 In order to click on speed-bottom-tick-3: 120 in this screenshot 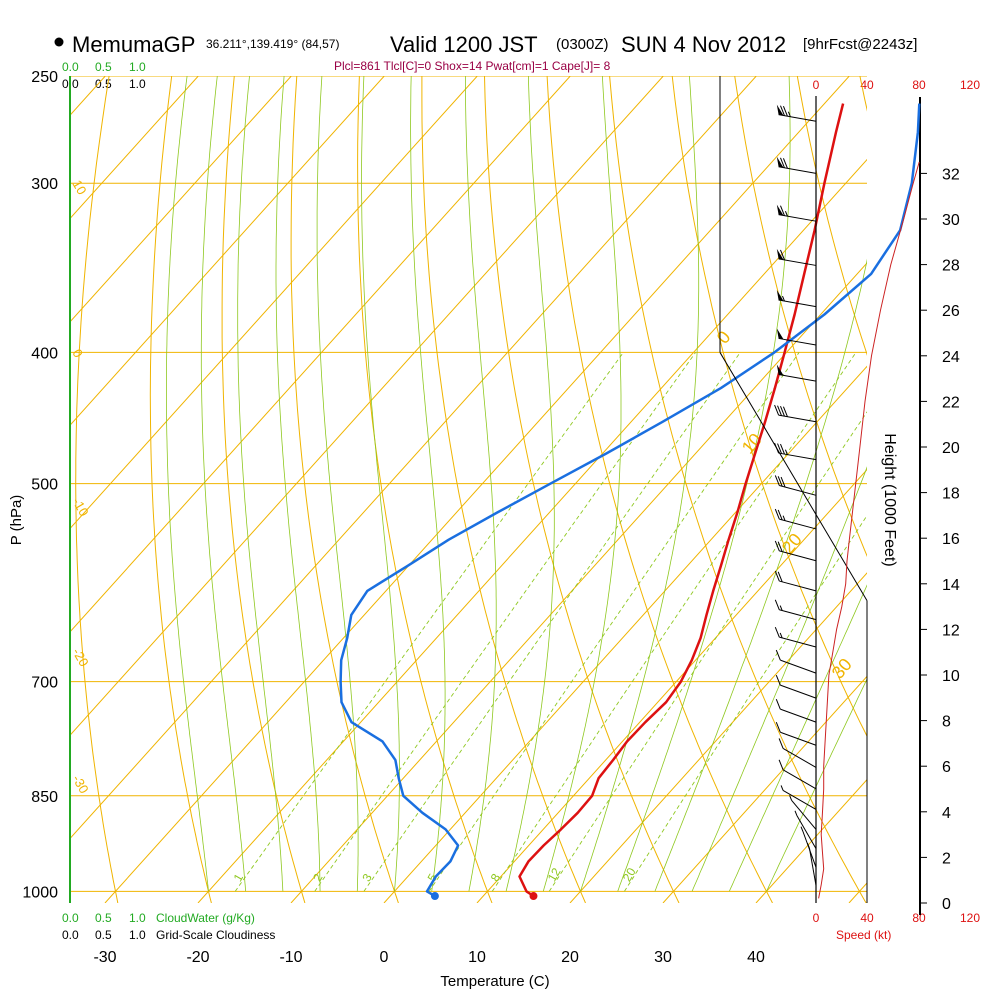, I will do `click(970, 918)`.